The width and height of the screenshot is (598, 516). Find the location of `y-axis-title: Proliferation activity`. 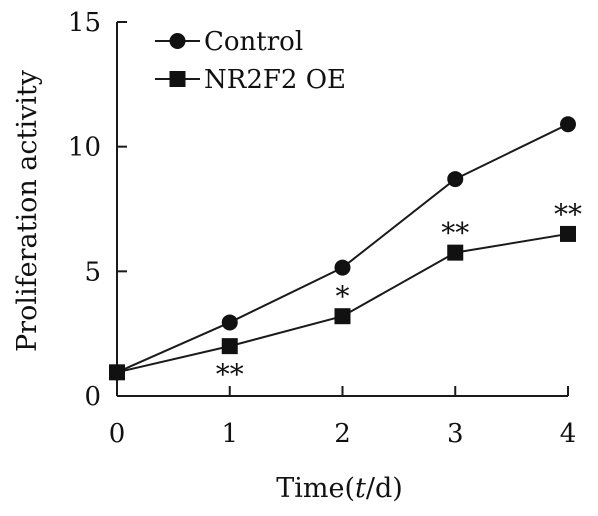

y-axis-title: Proliferation activity is located at coordinates (27, 210).